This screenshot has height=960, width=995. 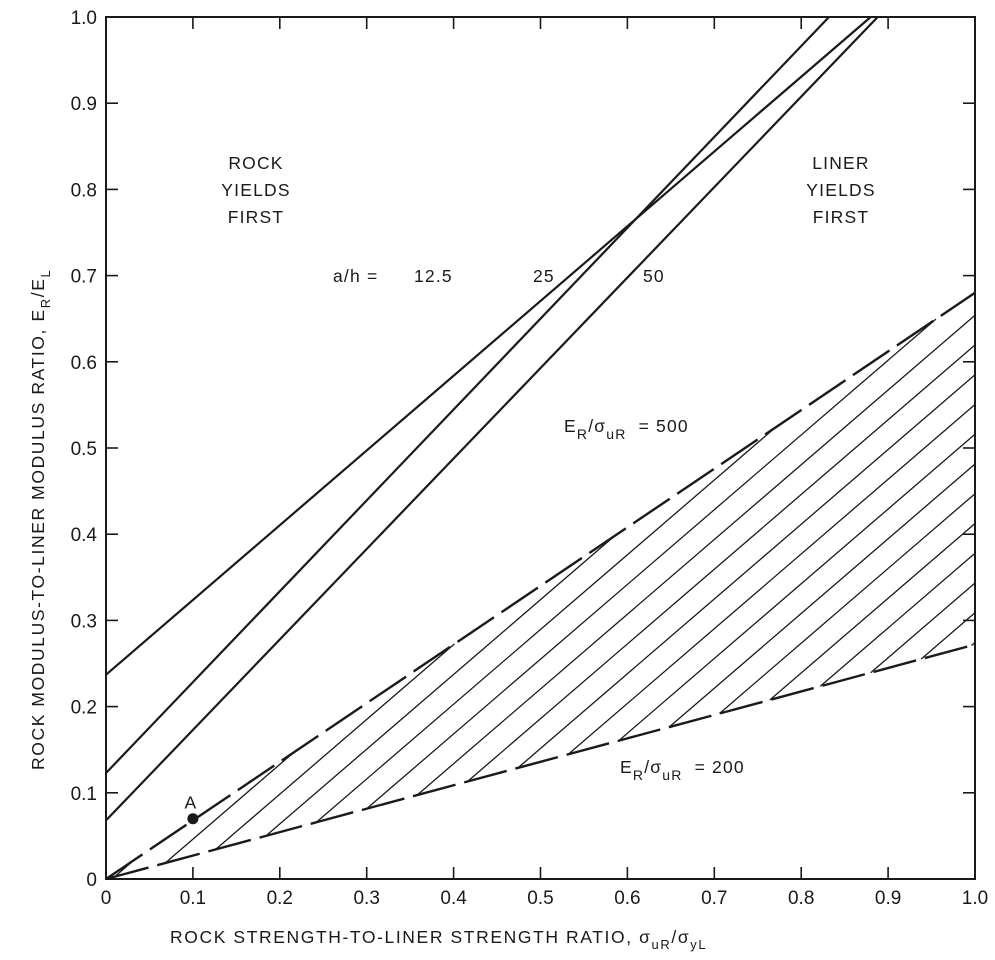 What do you see at coordinates (84, 535) in the screenshot?
I see `y-tick-label: 0.4` at bounding box center [84, 535].